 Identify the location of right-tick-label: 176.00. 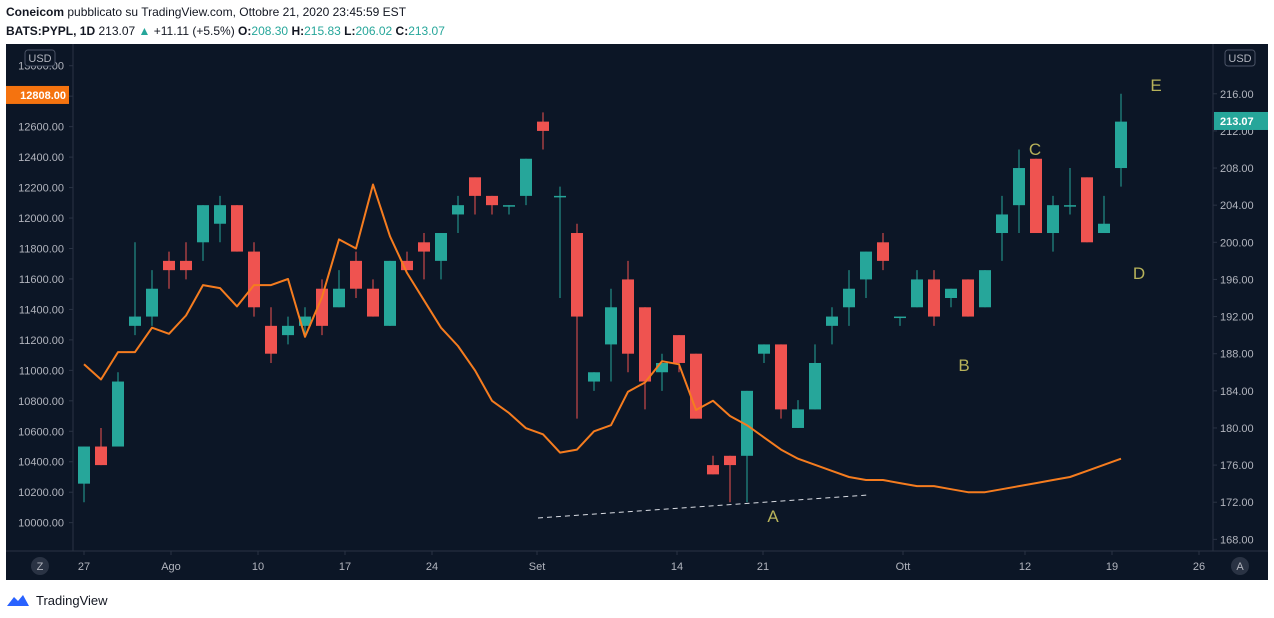
(1237, 466).